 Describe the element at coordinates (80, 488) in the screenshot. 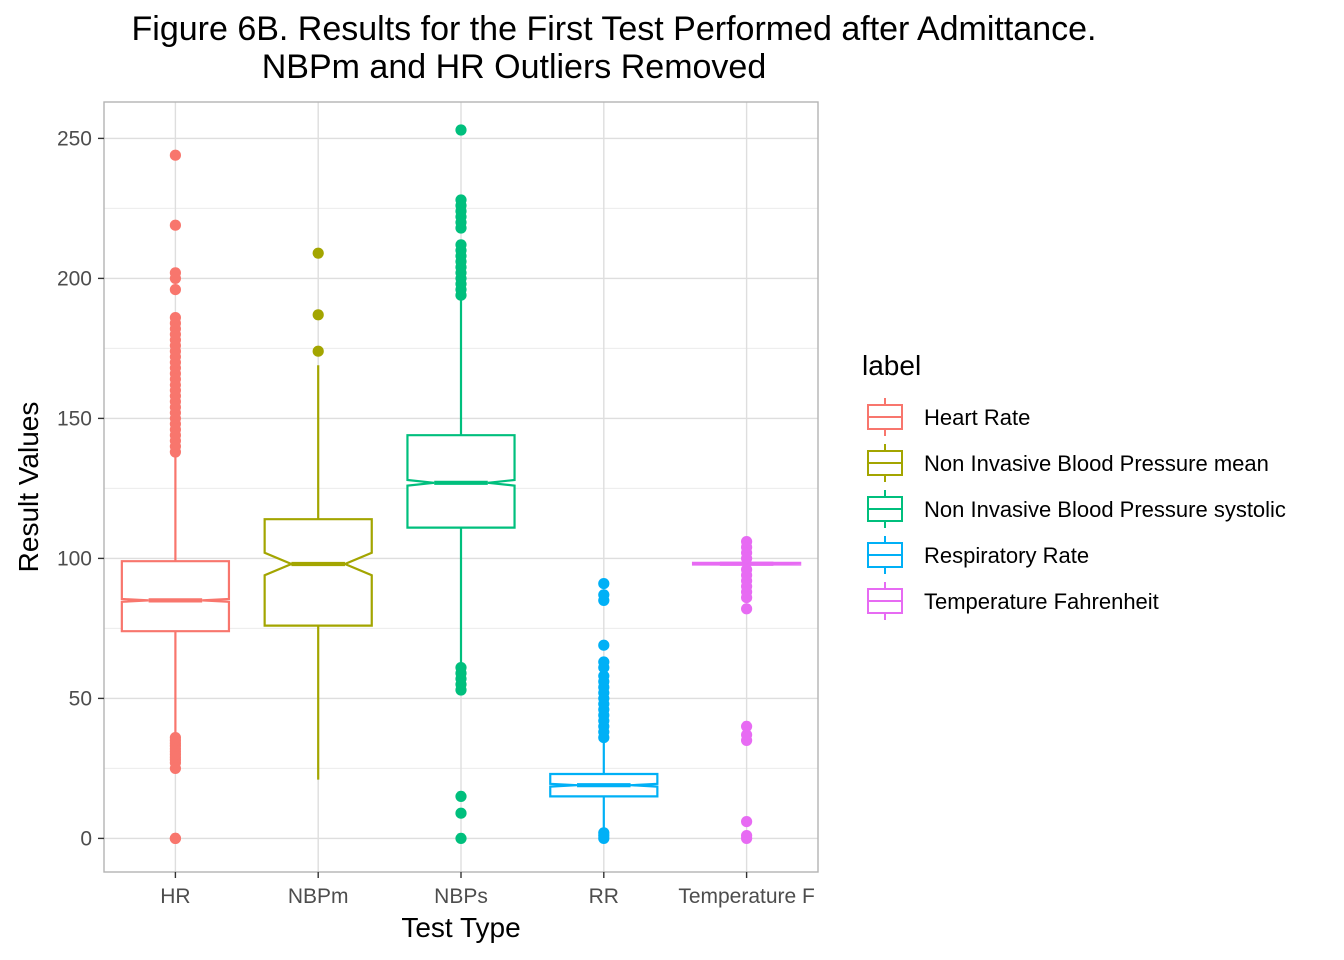

I see `y-axis-ticks: 0 50 100 150 200 250` at that location.